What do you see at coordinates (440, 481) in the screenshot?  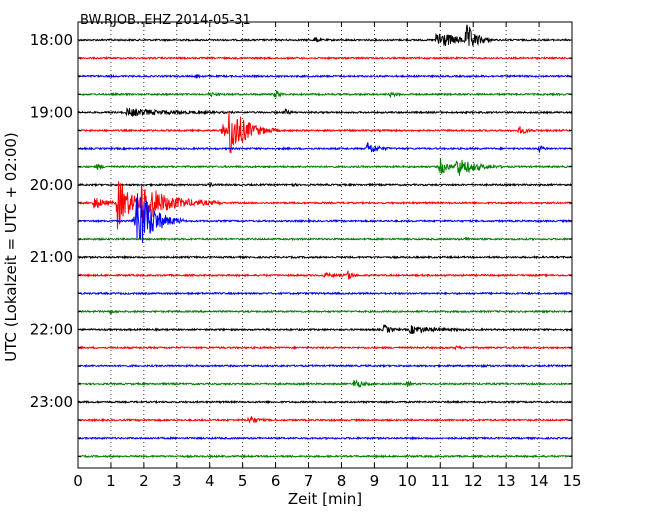 I see `x-tick-label: 11` at bounding box center [440, 481].